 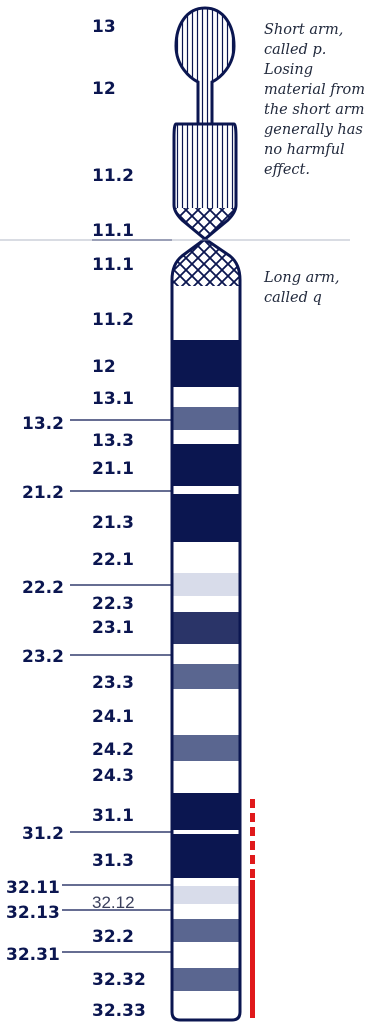 I want to click on band-label-q-32.12: 32.12, so click(x=113, y=902).